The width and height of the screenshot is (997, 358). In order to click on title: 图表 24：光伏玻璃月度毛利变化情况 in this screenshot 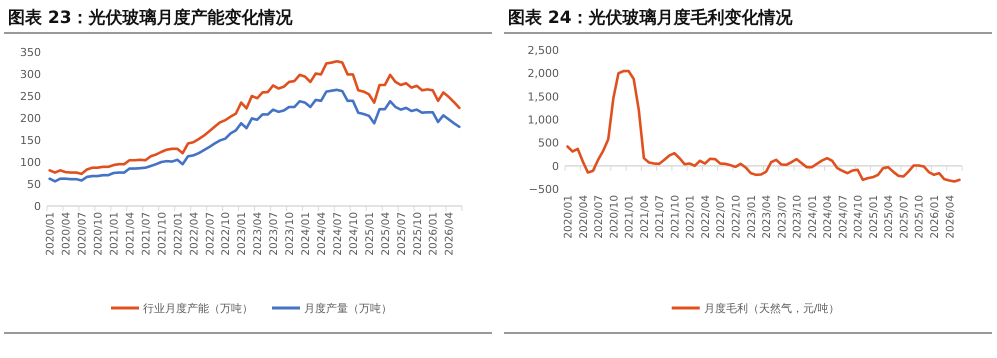, I will do `click(650, 18)`.